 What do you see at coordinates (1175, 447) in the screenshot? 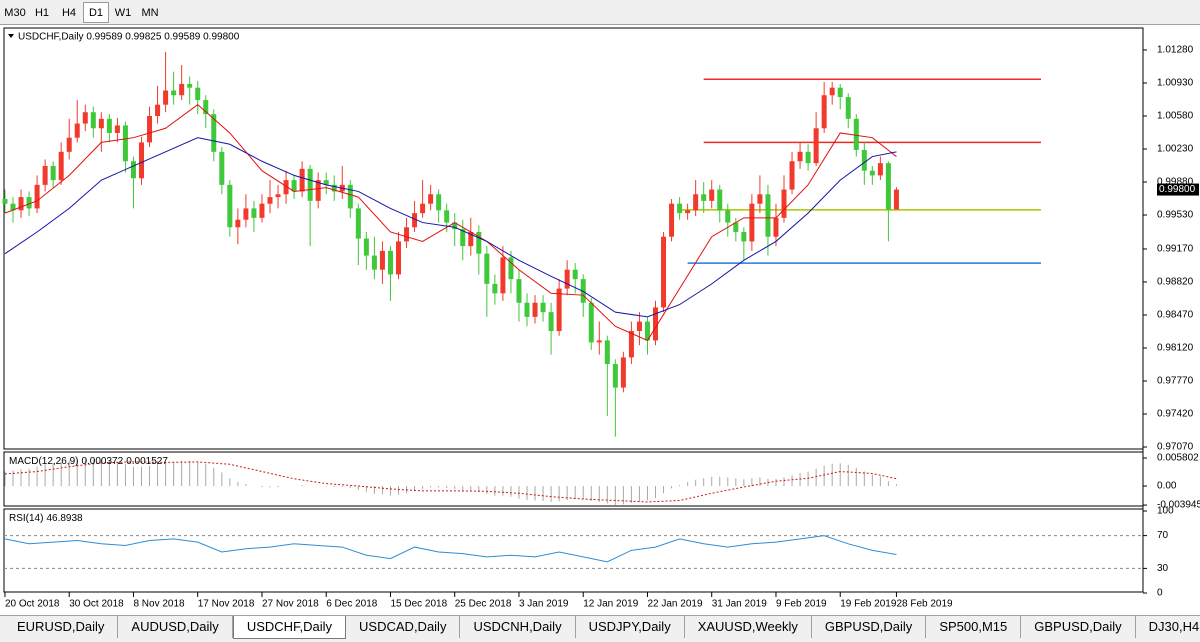
I see `y-tick-label: 0.97070` at bounding box center [1175, 447].